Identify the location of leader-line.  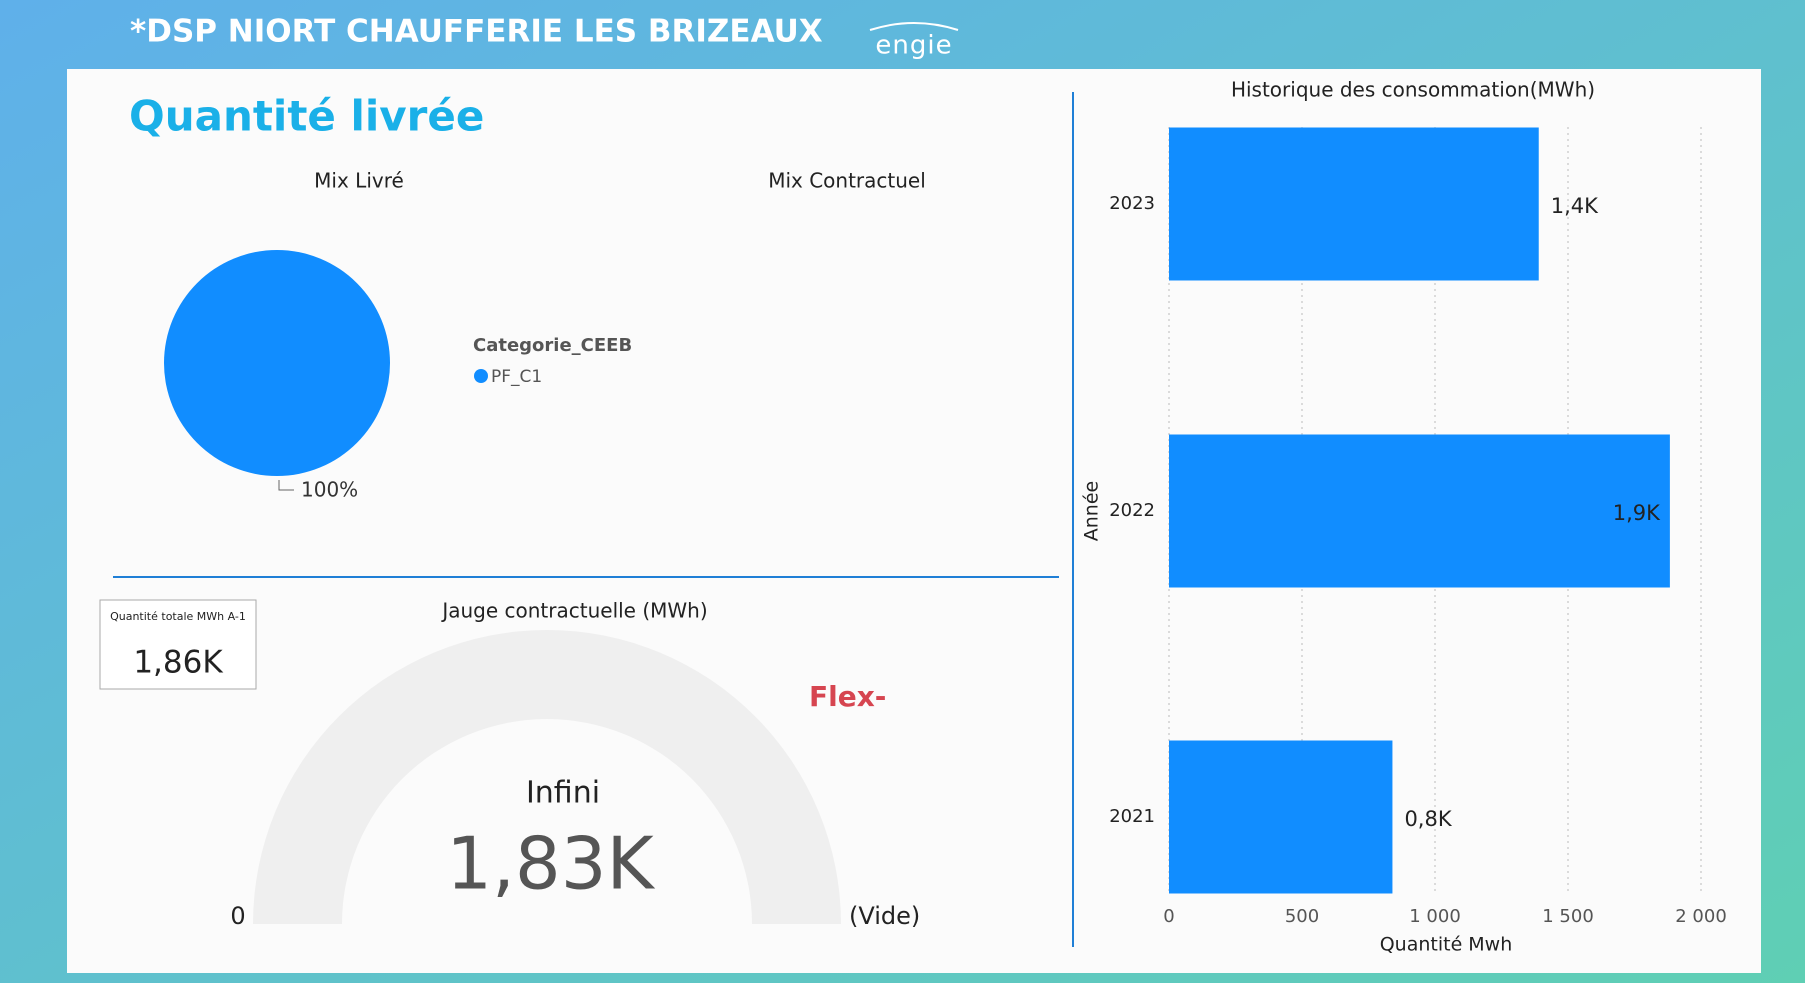
(286, 485).